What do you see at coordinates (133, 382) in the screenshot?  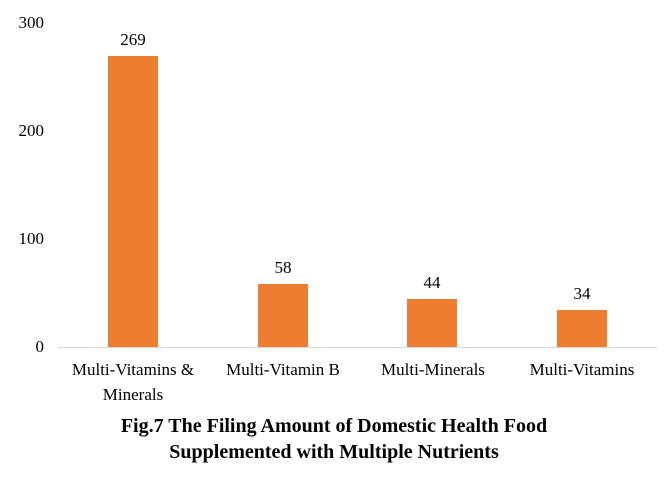 I see `x-axis-category-label: Multi-Vitamins & Minerals` at bounding box center [133, 382].